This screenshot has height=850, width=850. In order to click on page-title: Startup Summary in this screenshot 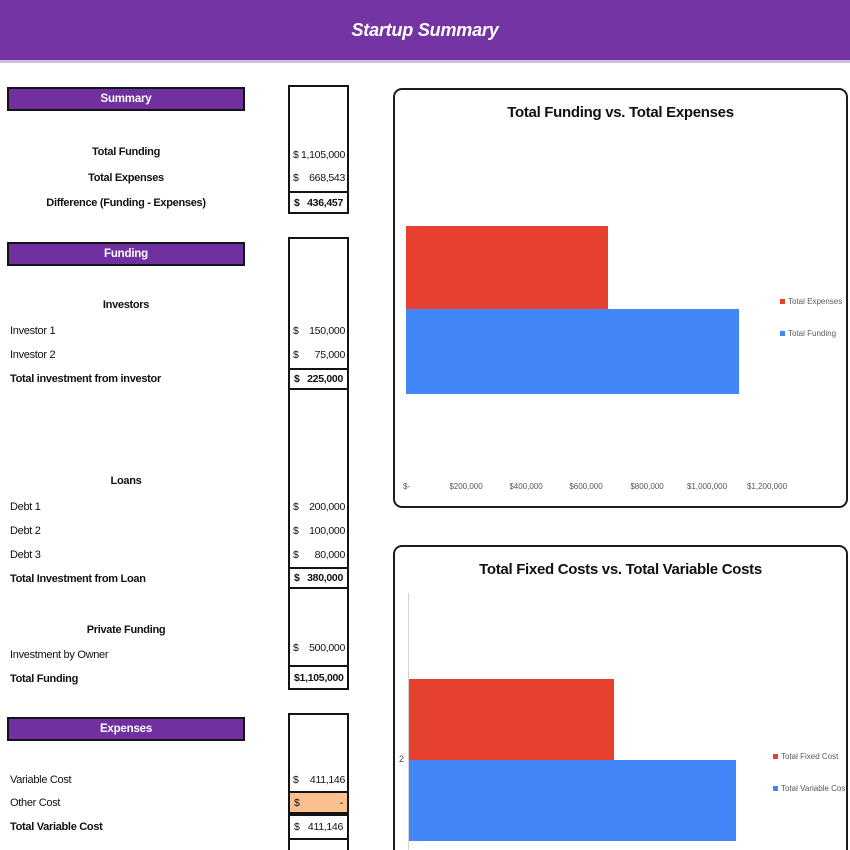, I will do `click(425, 29)`.